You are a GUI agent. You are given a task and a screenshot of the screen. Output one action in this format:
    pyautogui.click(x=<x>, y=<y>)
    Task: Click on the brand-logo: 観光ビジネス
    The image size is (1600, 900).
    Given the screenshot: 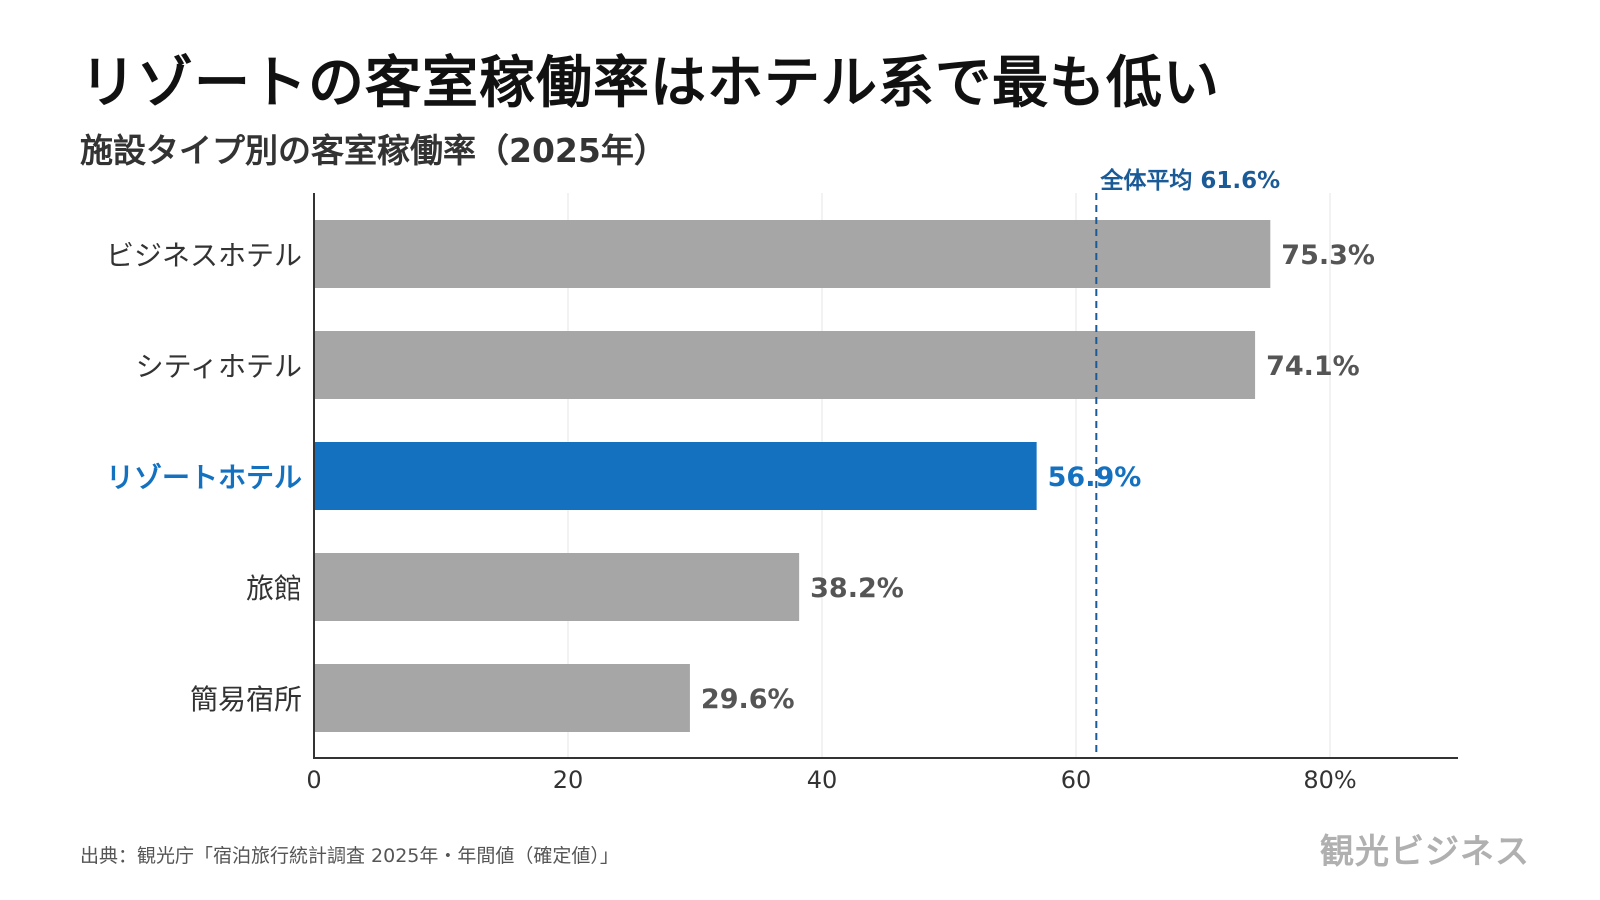 What is the action you would take?
    pyautogui.click(x=1425, y=852)
    